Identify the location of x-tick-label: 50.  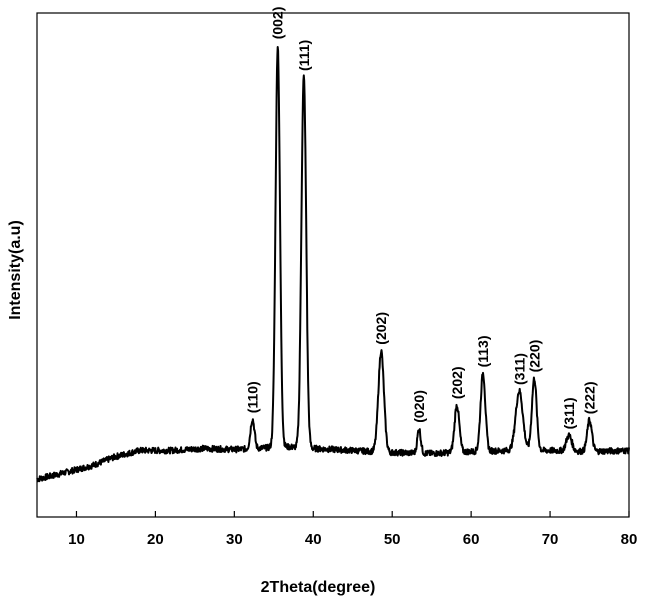
(392, 539).